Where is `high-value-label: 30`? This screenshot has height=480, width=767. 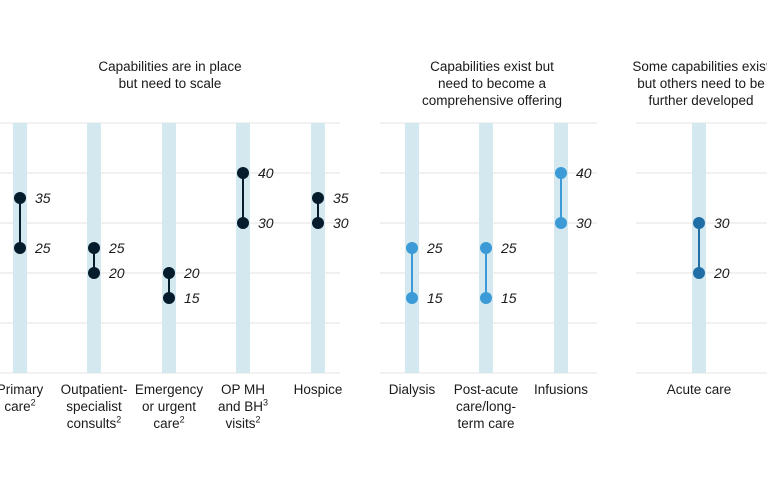
high-value-label: 30 is located at coordinates (722, 223).